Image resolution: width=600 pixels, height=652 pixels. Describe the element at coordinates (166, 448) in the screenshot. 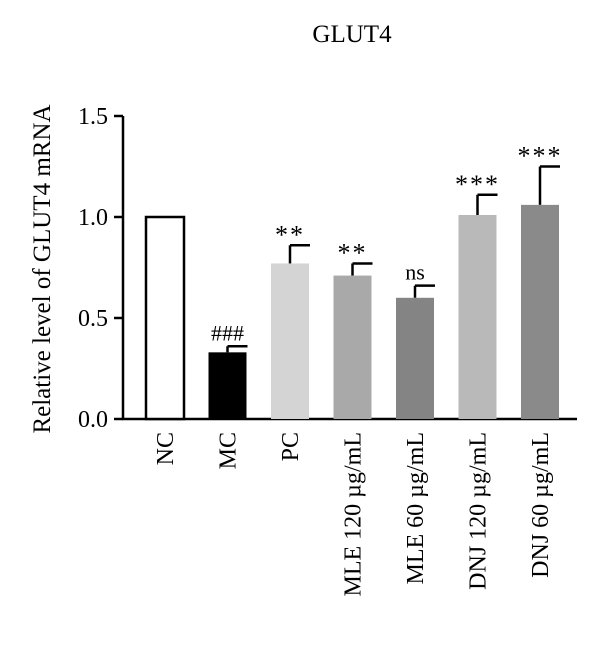

I see `x-tick-label: NC` at that location.